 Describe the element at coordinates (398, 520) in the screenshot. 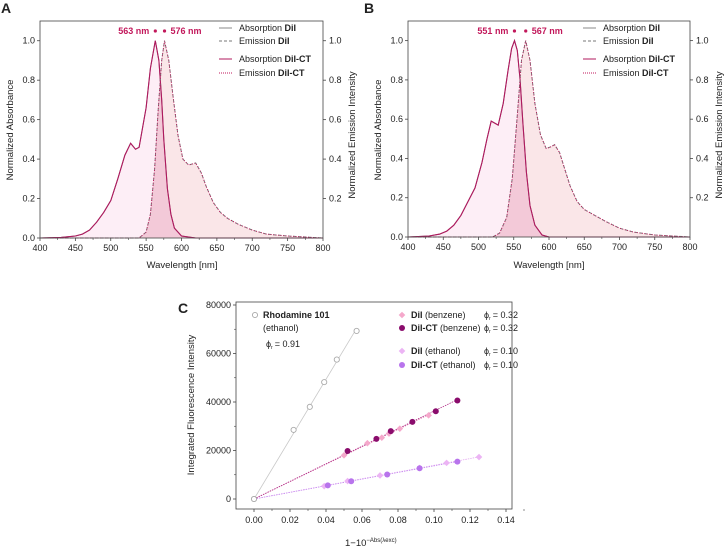

I see `x-tick-label: 0.08` at that location.